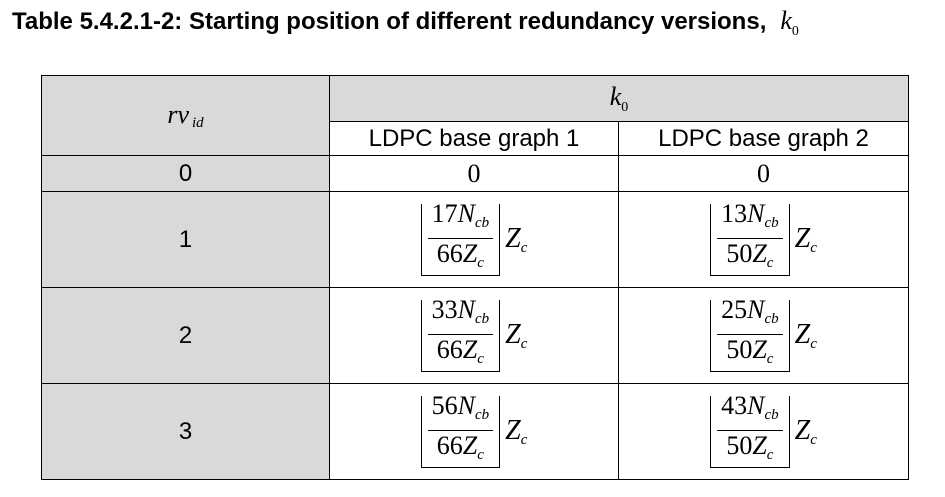 This screenshot has width=945, height=497. What do you see at coordinates (474, 138) in the screenshot?
I see `bg1-header: LDPC base graph 1` at bounding box center [474, 138].